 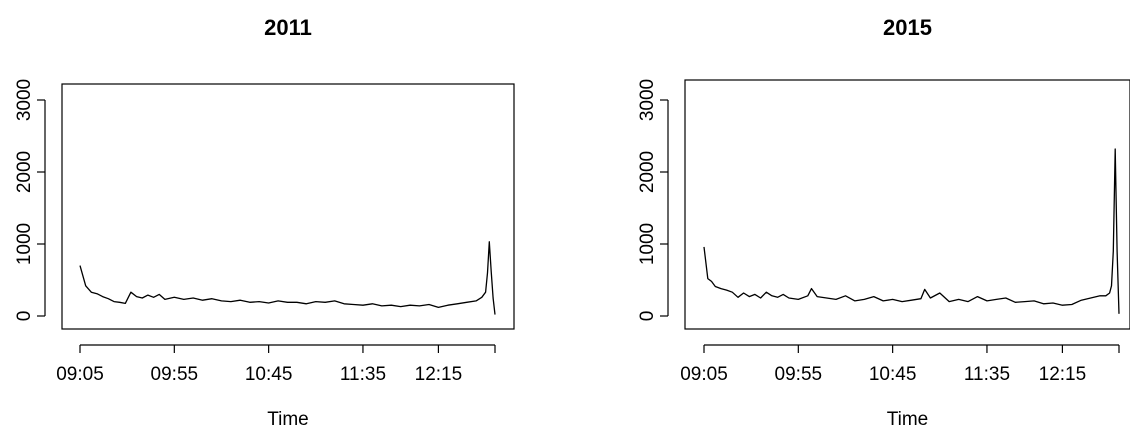 I want to click on chart-title: 2011, so click(x=288, y=27).